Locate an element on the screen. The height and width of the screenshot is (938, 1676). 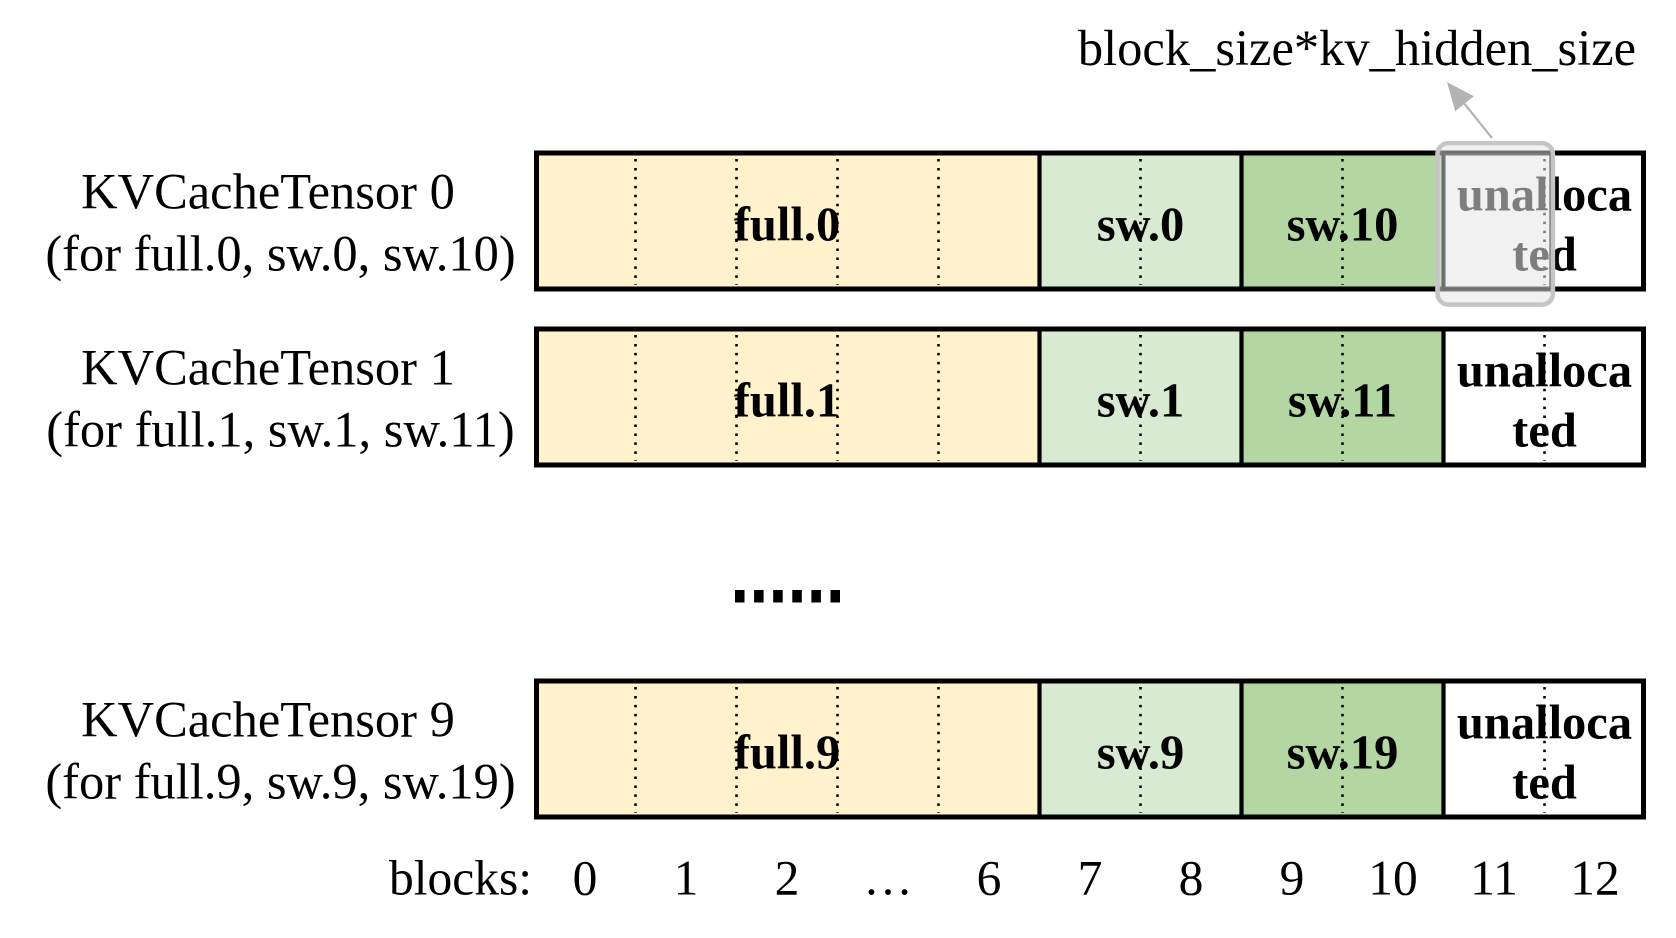
svg-text: full.9 is located at coordinates (787, 752).